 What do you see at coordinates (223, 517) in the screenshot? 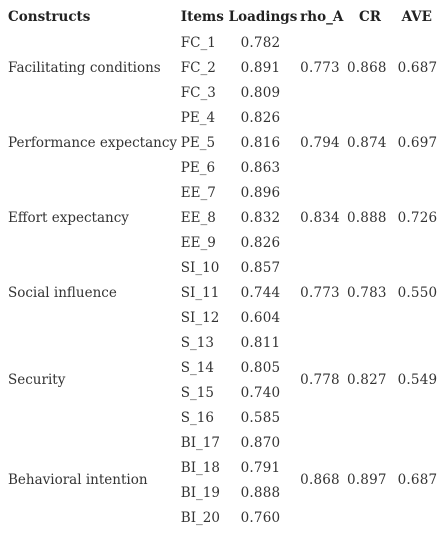
I see `table-row: BI_20 0.760` at bounding box center [223, 517].